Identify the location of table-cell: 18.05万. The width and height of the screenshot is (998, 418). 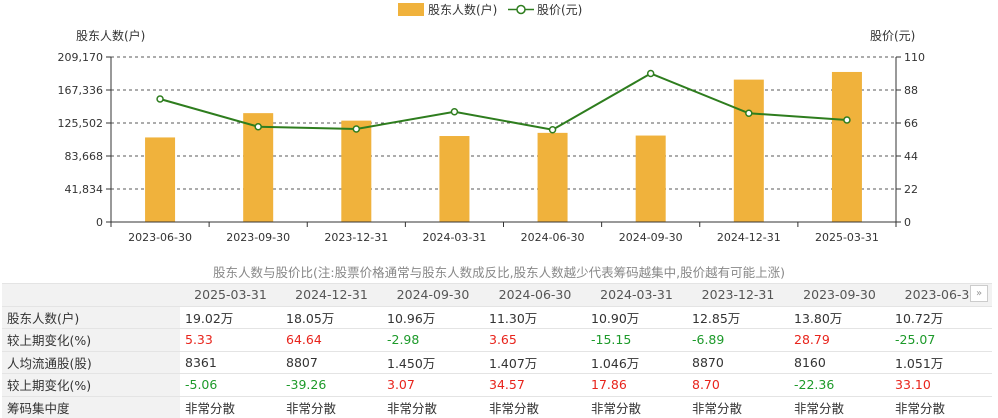
(331, 317).